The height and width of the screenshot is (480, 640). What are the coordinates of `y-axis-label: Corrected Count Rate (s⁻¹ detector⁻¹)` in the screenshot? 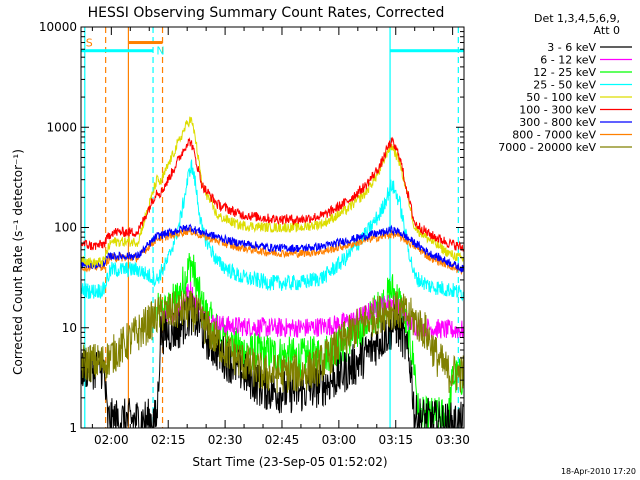 It's located at (18, 262).